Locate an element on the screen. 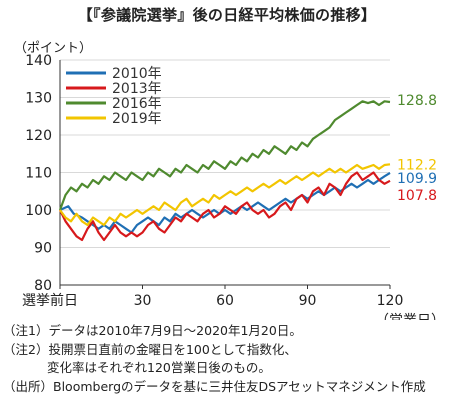 The width and height of the screenshot is (454, 405). y-tick-label: 140 is located at coordinates (38, 61).